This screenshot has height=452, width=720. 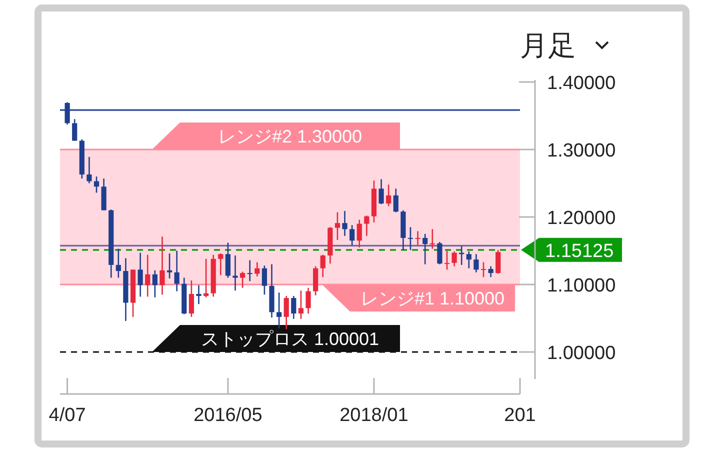 What do you see at coordinates (581, 353) in the screenshot?
I see `y-tick-label: 1.00000` at bounding box center [581, 353].